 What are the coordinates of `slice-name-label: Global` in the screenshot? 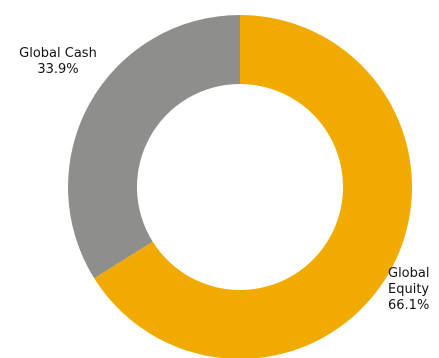 It's located at (408, 273).